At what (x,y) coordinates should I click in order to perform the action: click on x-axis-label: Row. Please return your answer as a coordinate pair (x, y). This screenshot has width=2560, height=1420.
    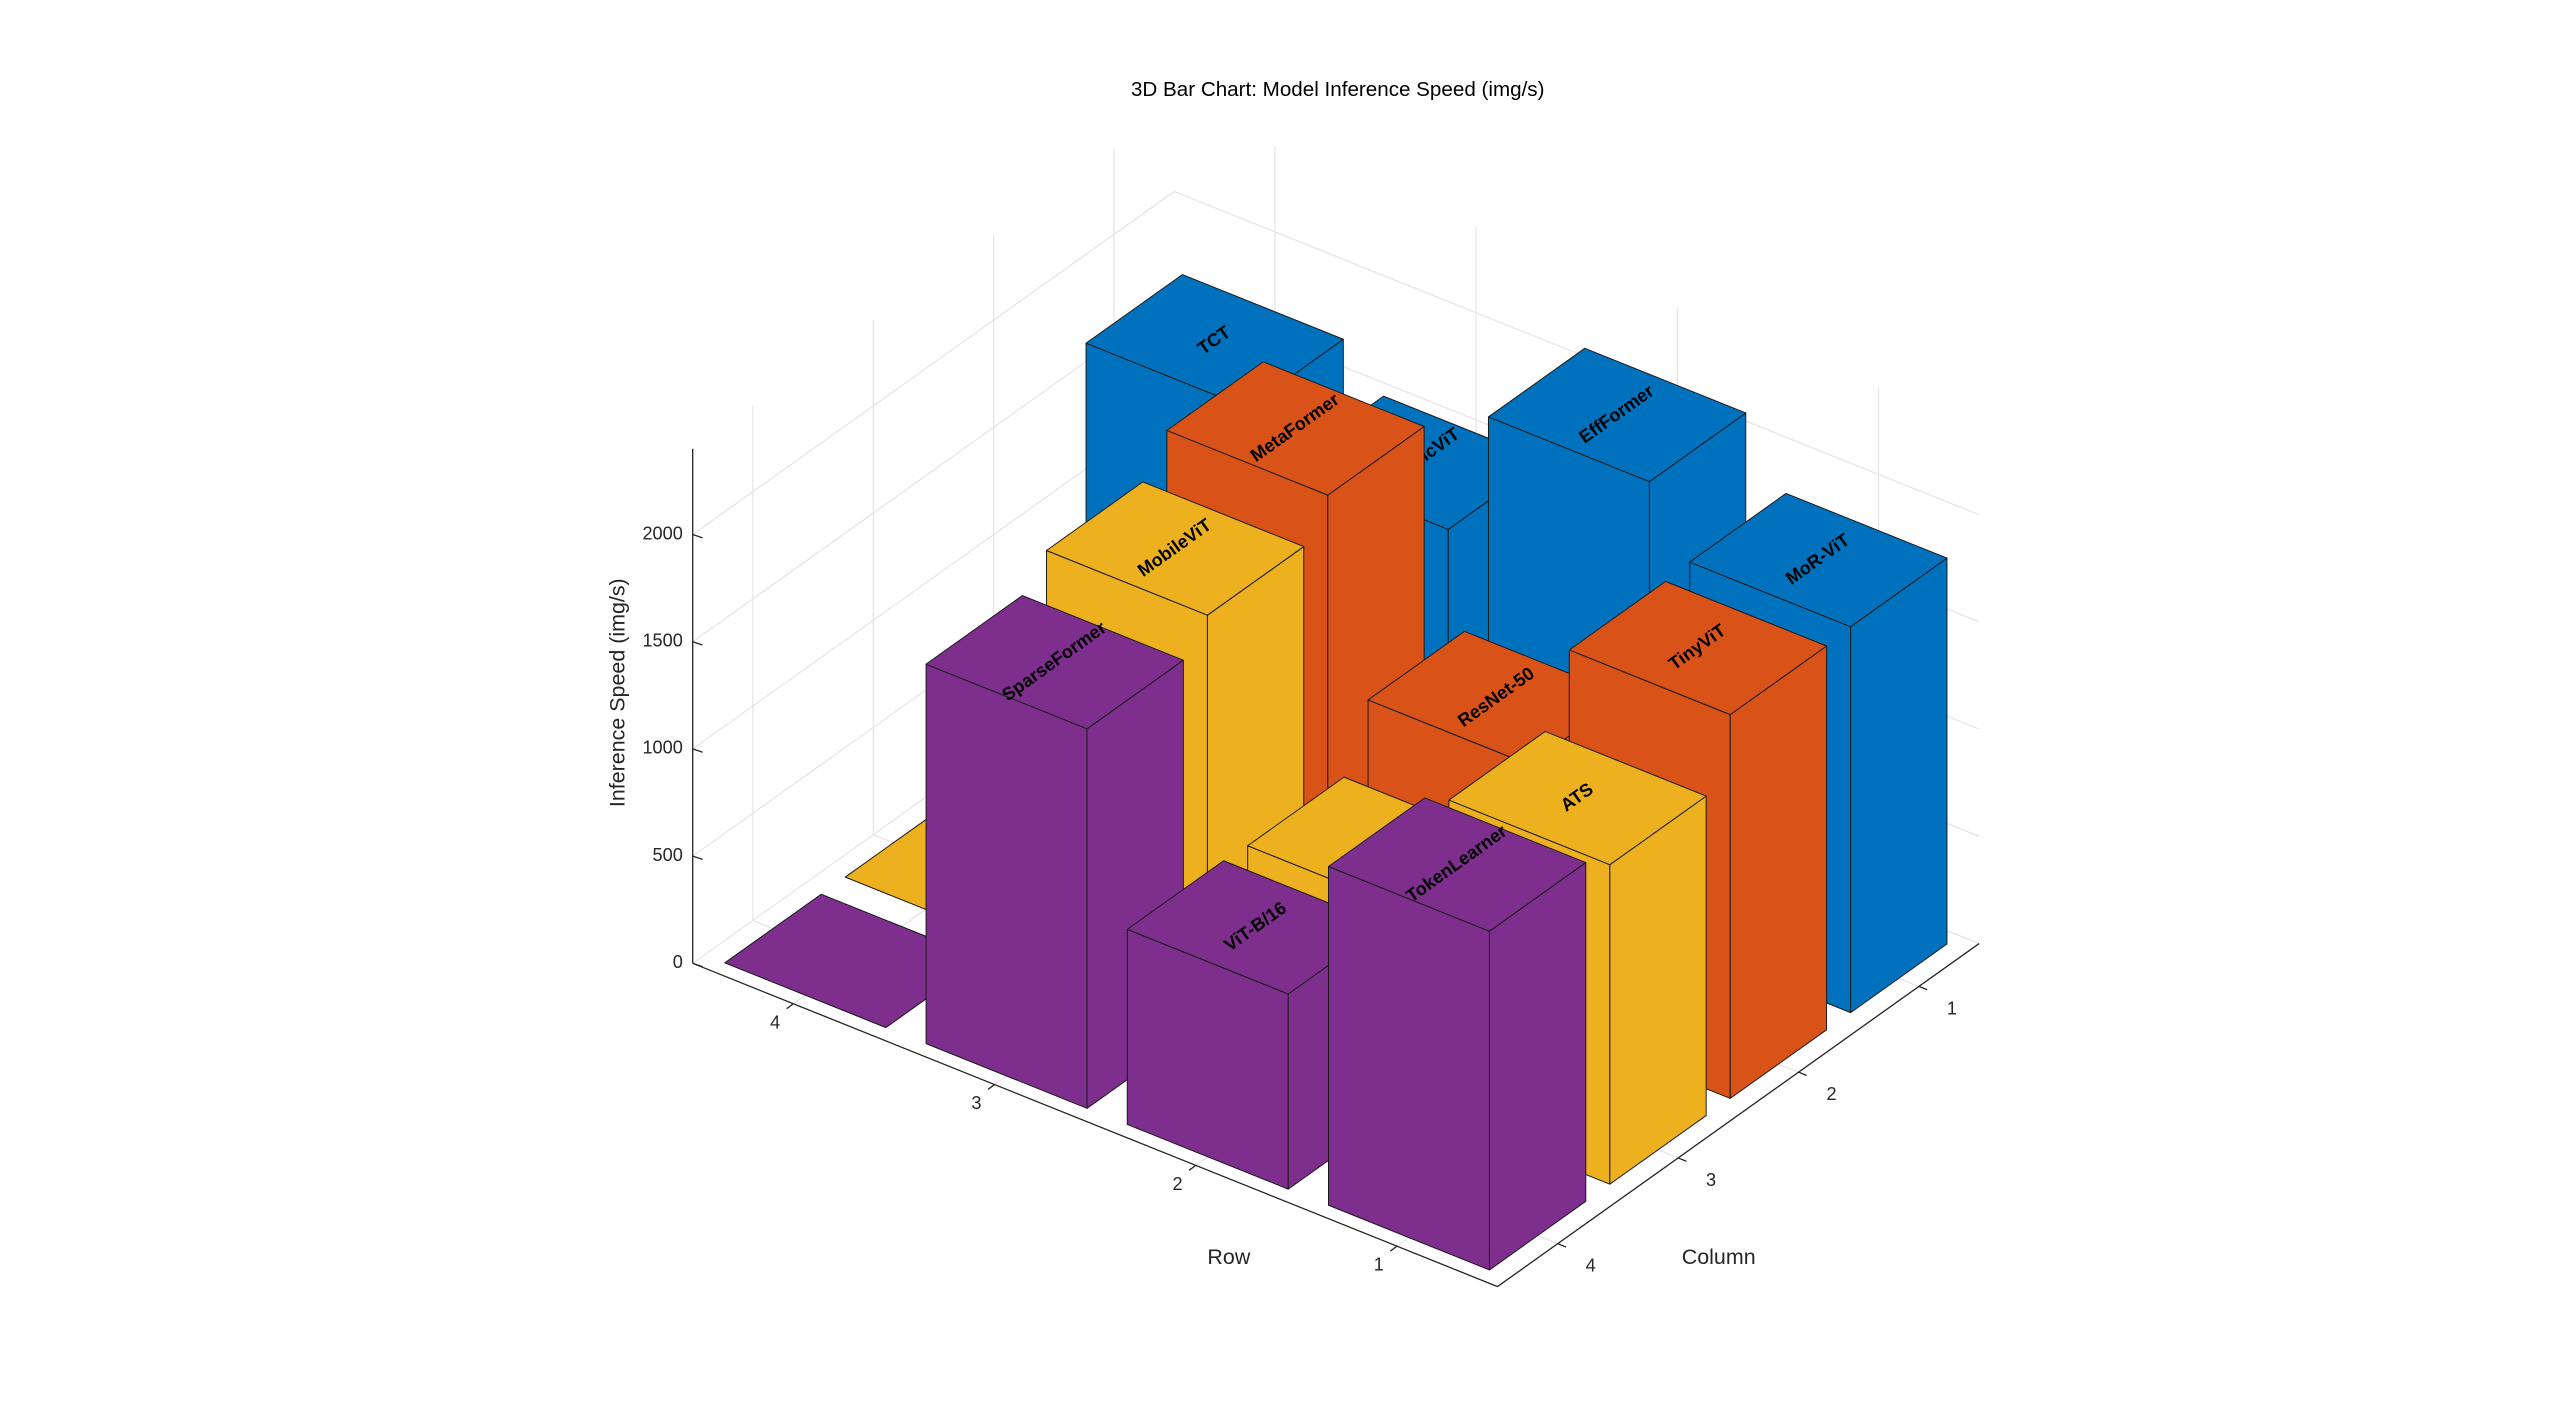
    Looking at the image, I should click on (1228, 1257).